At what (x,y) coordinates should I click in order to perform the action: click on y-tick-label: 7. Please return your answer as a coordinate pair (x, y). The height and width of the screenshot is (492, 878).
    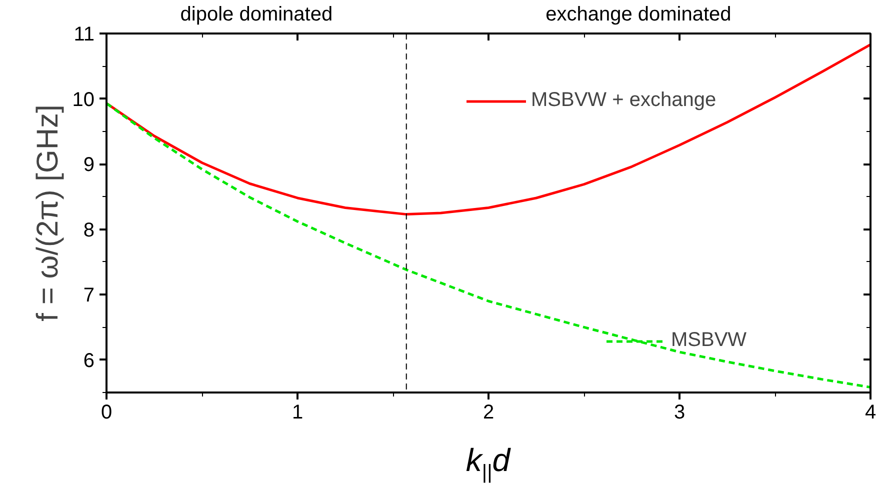
    Looking at the image, I should click on (88, 295).